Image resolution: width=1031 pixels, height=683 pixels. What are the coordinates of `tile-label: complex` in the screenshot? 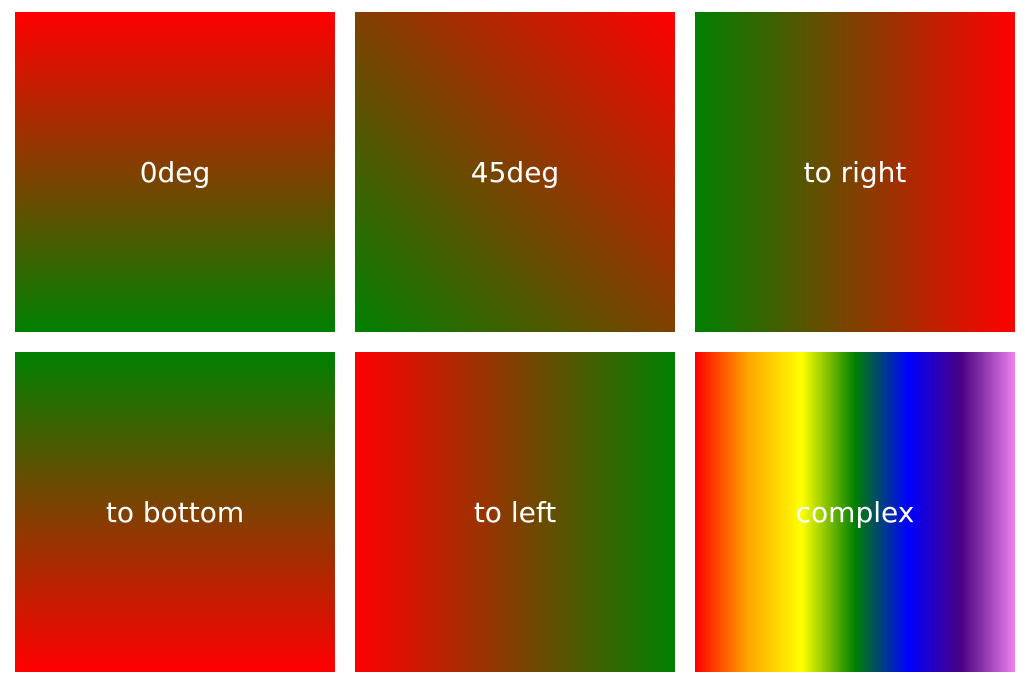 It's located at (855, 512).